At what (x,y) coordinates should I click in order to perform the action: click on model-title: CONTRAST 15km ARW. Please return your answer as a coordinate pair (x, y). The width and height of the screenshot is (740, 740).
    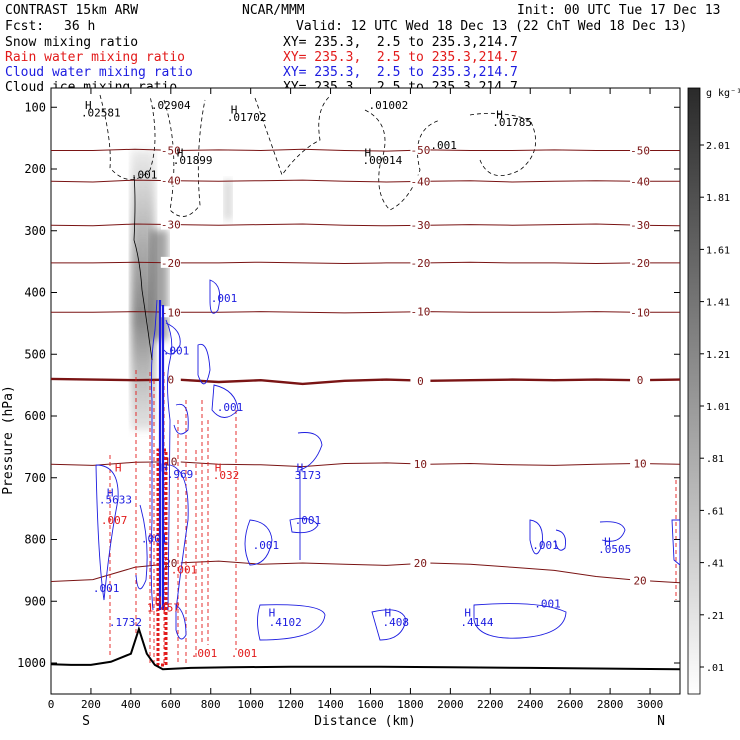
    Looking at the image, I should click on (72, 10).